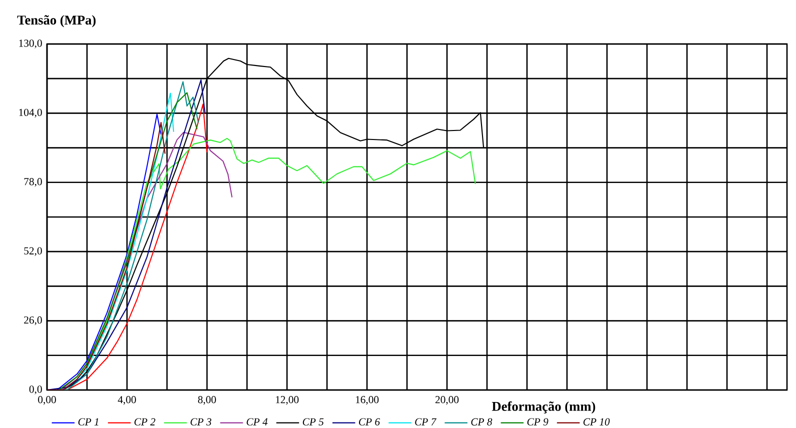  Describe the element at coordinates (313, 422) in the screenshot. I see `legend-label: CP 5` at that location.